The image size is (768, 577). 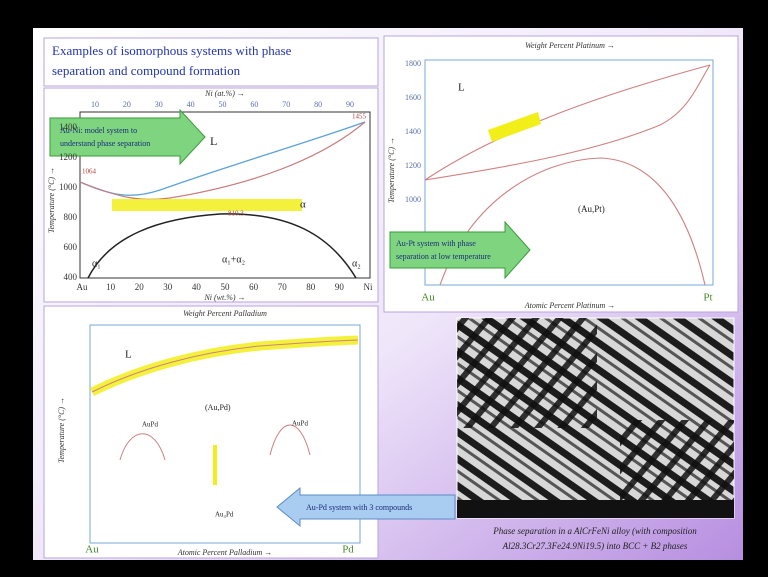 I want to click on x-tick-label: 30, so click(x=168, y=287).